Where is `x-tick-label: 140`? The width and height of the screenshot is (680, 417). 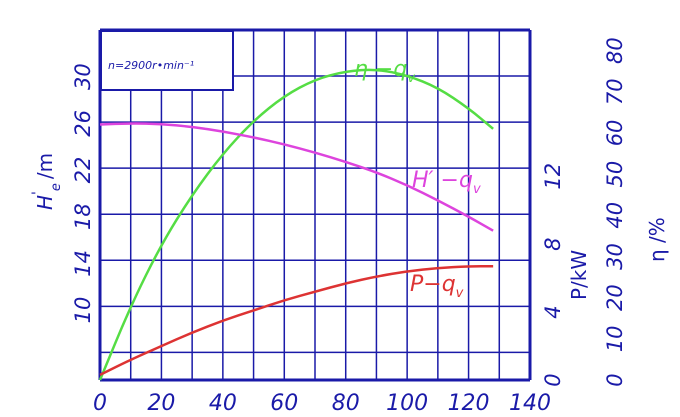 x-tick-label: 140 is located at coordinates (530, 403).